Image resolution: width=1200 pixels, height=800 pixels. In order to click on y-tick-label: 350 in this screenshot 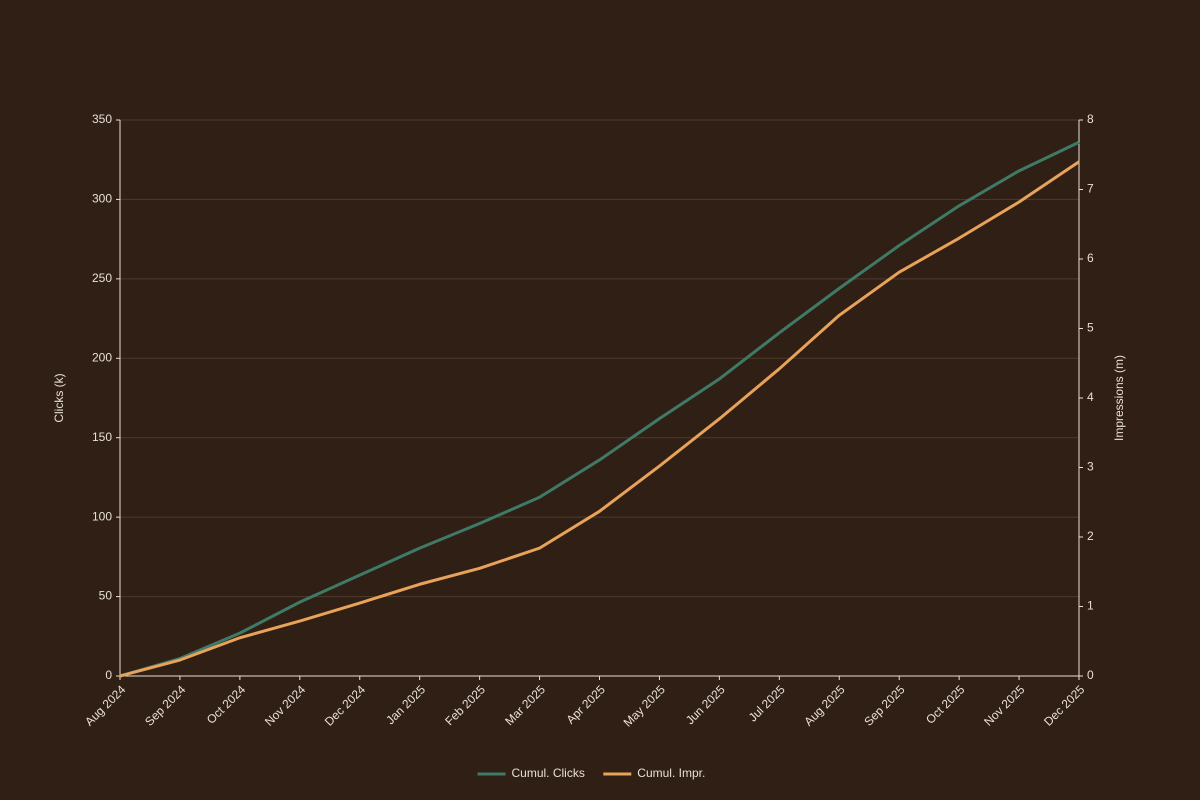, I will do `click(102, 119)`.